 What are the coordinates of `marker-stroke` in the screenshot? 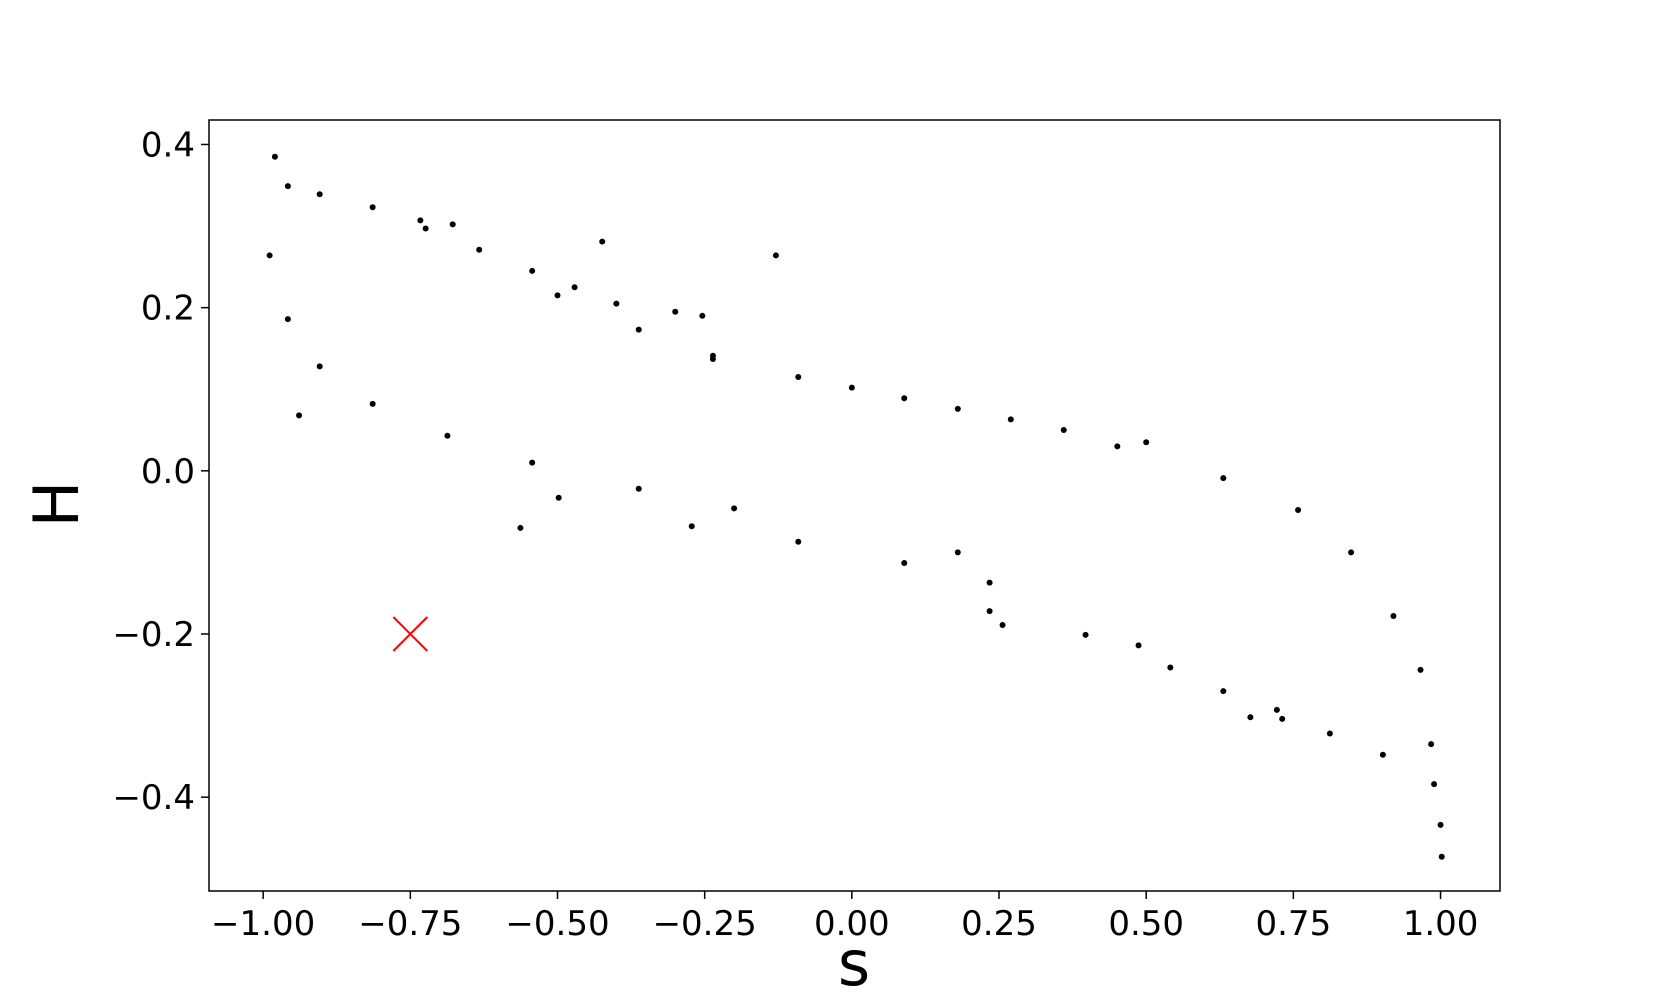 It's located at (410, 634).